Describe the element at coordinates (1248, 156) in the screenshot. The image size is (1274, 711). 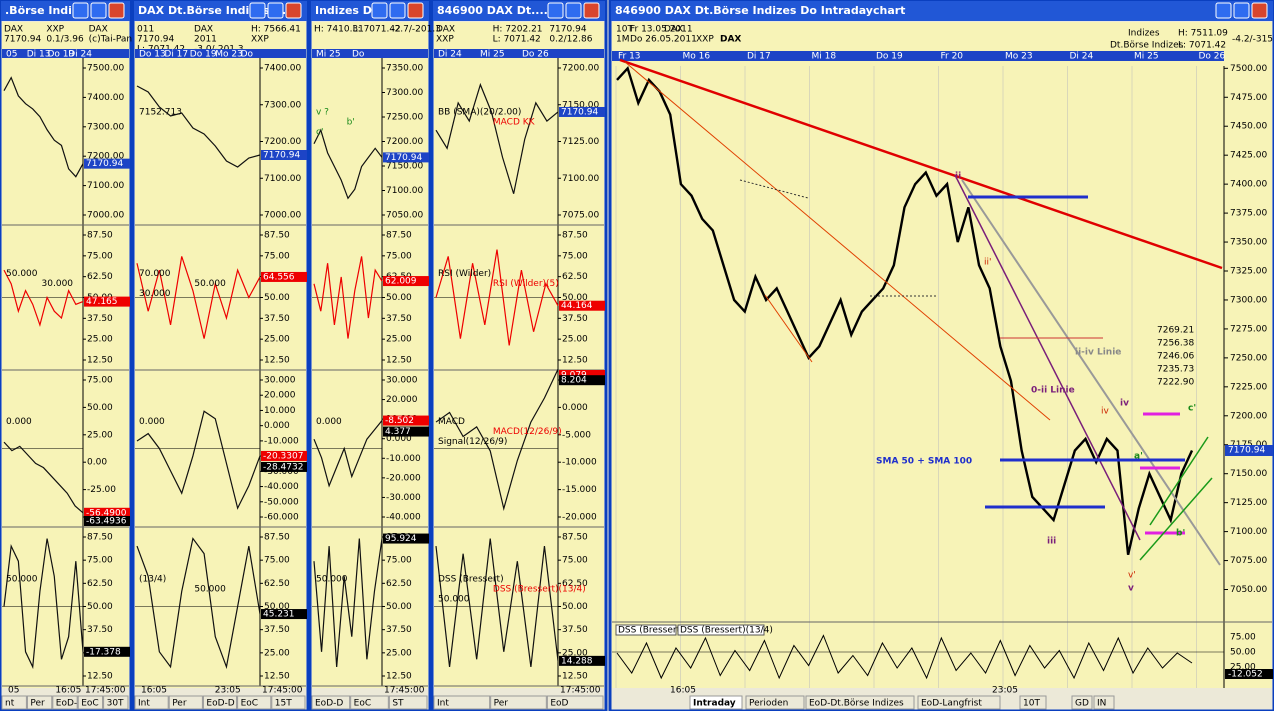
I see `y-tick-label: 7425.00` at that location.